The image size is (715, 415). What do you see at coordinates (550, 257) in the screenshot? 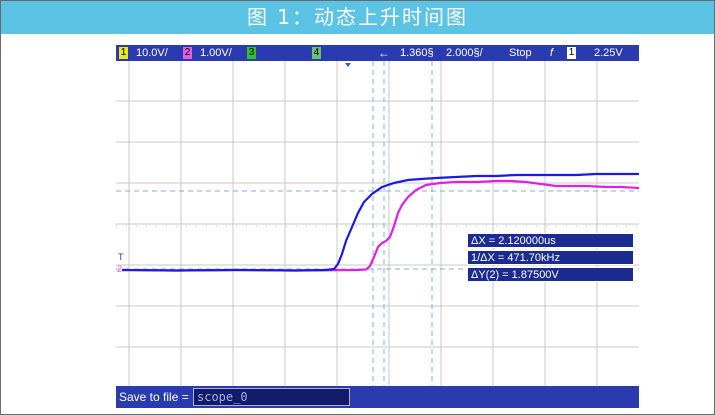
I see `inverse-delta-x-readout: 1/ΔX = 471.70kHz` at bounding box center [550, 257].